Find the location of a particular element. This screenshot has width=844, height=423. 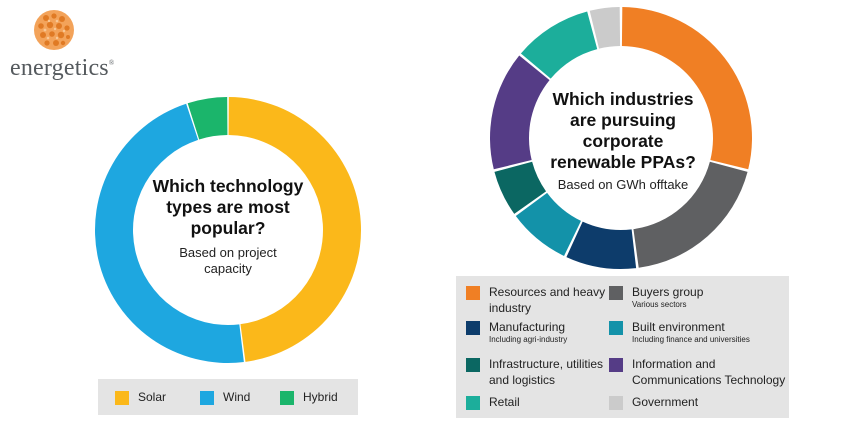

slice-hybrid is located at coordinates (207, 118).